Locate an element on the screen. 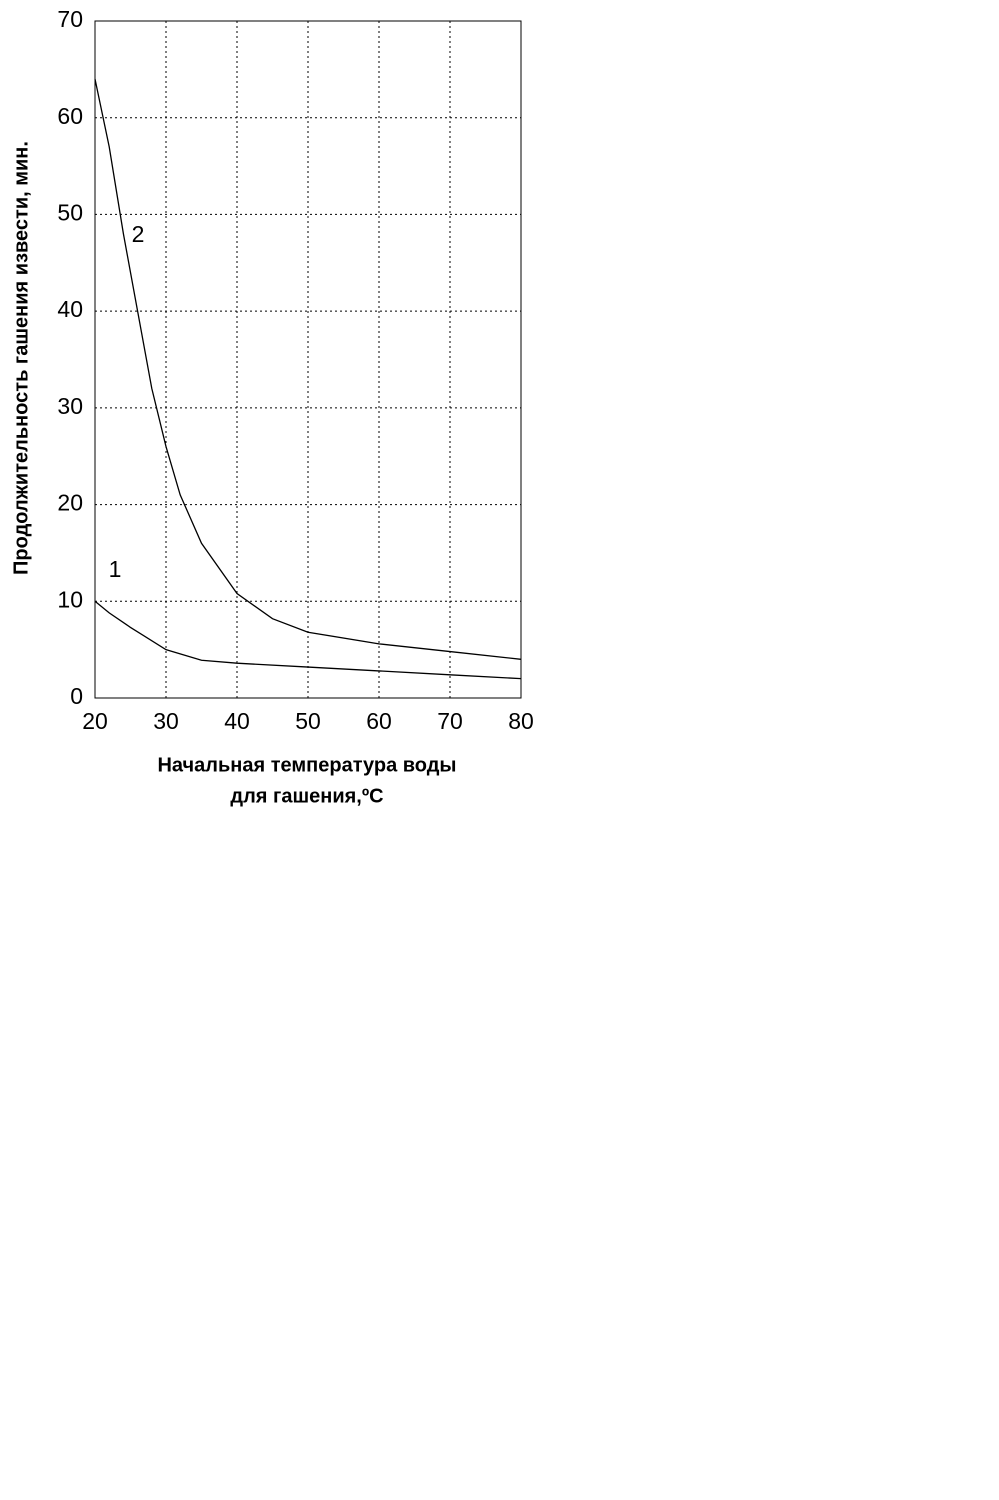 The image size is (999, 1500). y-tick-label: 40 is located at coordinates (70, 309).